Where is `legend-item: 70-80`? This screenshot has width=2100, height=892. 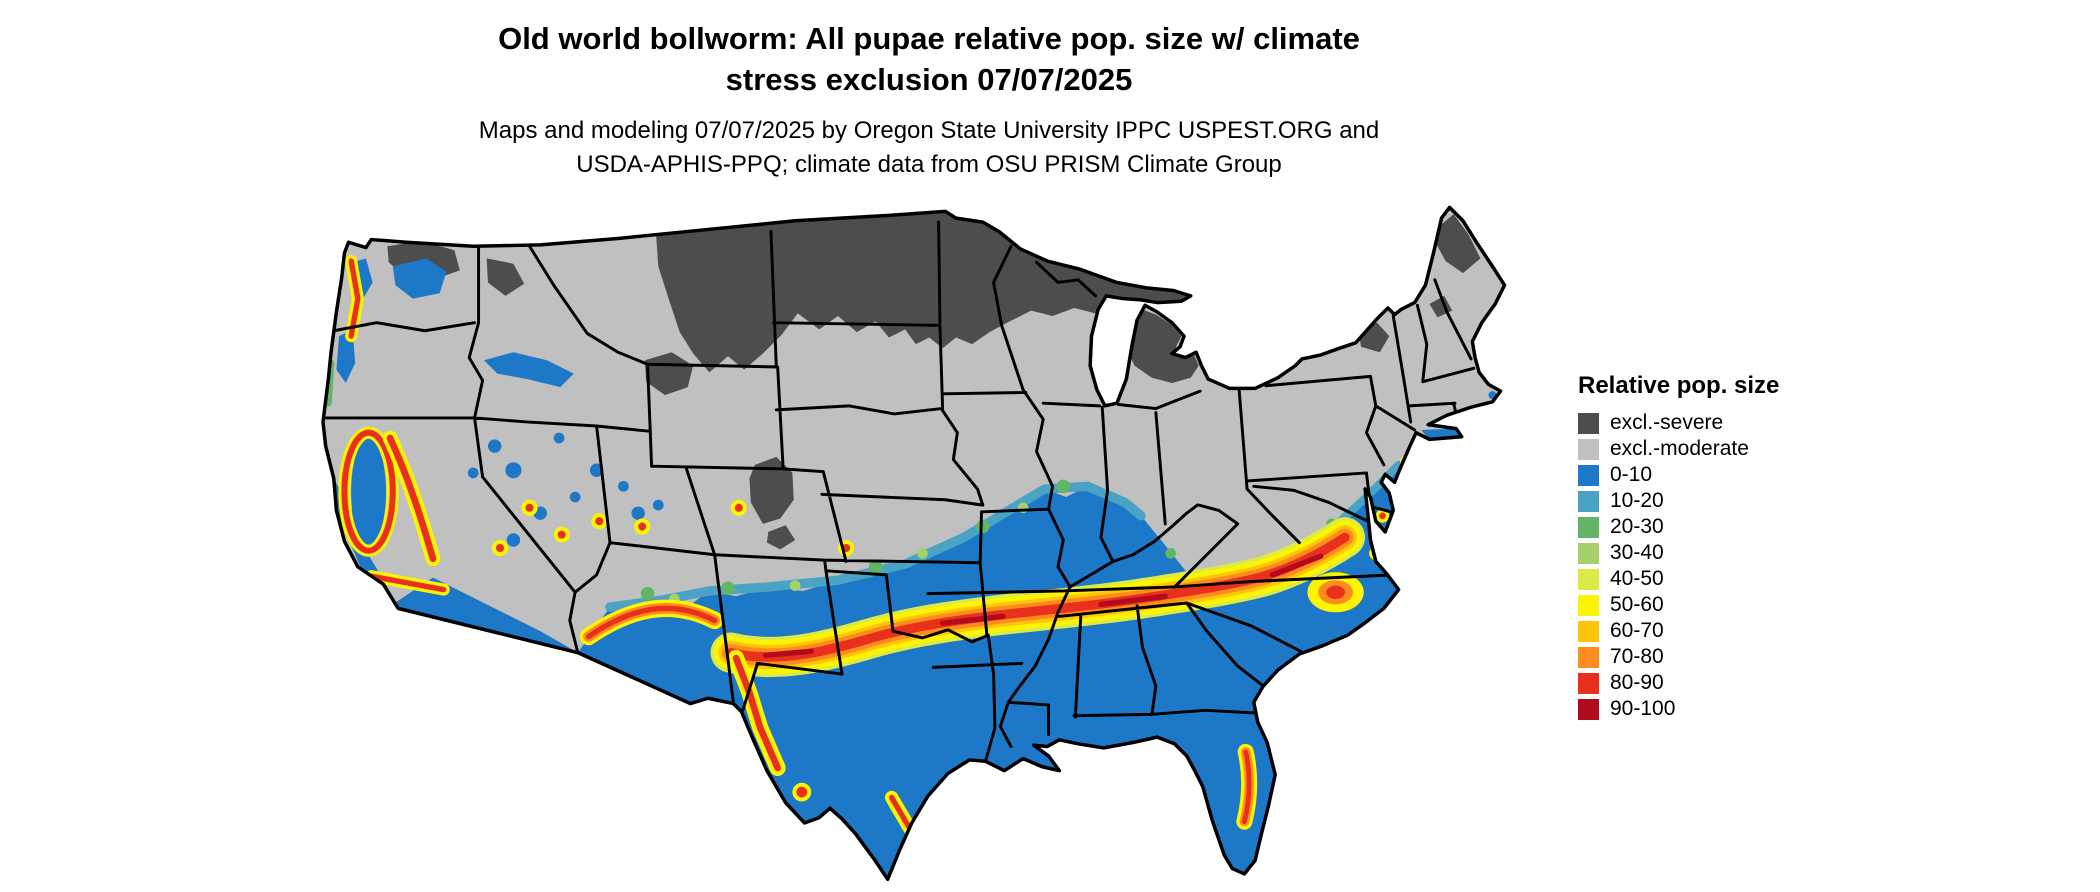 legend-item: 70-80 is located at coordinates (1728, 657).